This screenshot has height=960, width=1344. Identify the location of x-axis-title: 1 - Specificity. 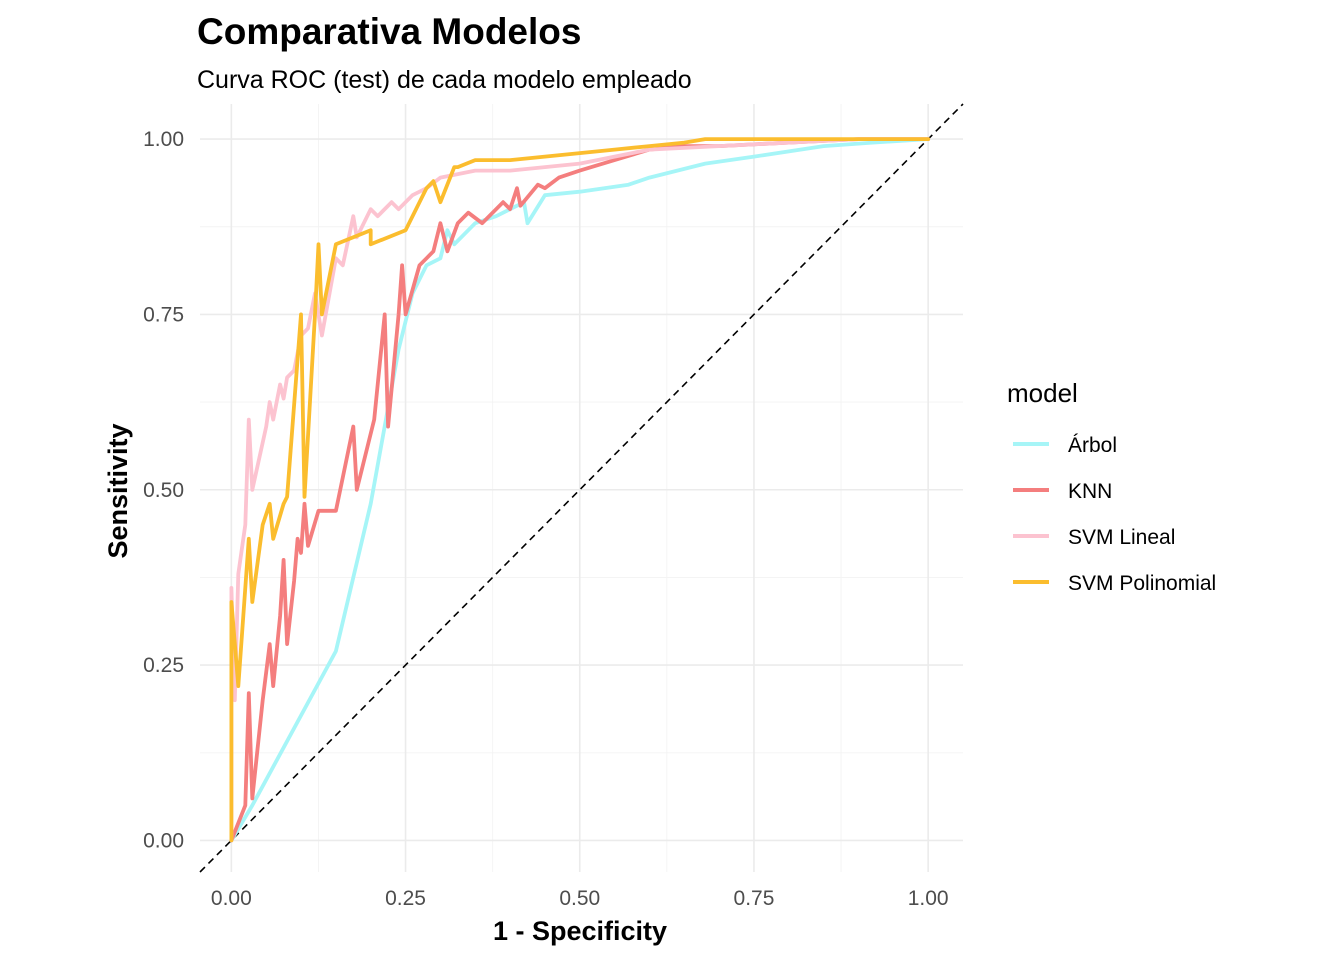
(580, 931).